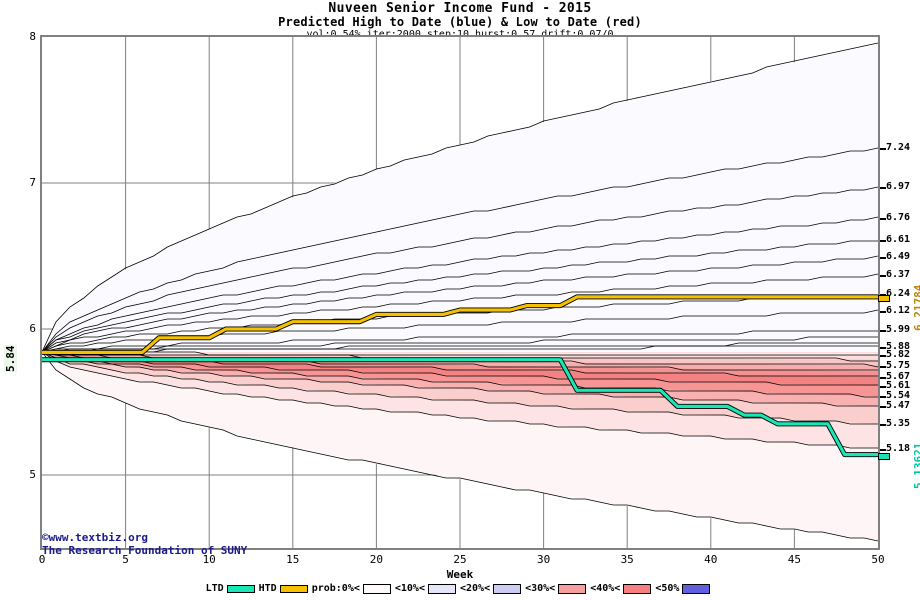 The image size is (920, 600). I want to click on legend-label: <30%<, so click(540, 588).